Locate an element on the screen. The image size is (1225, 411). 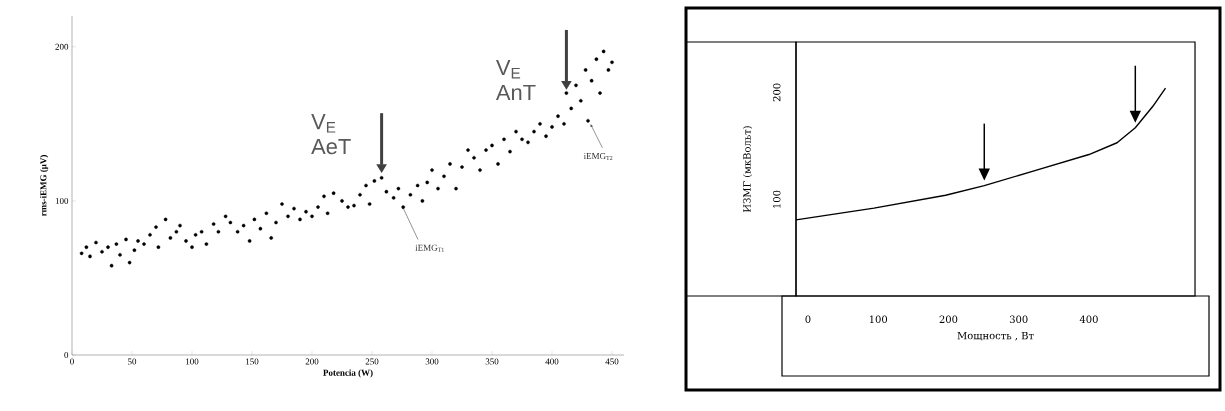
x-tick-label: 150 is located at coordinates (252, 361).